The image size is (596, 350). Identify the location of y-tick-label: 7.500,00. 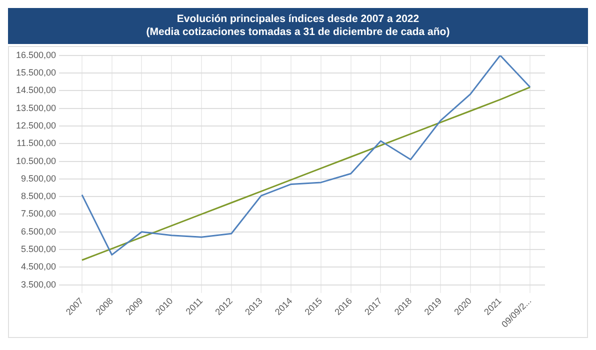
(38, 213).